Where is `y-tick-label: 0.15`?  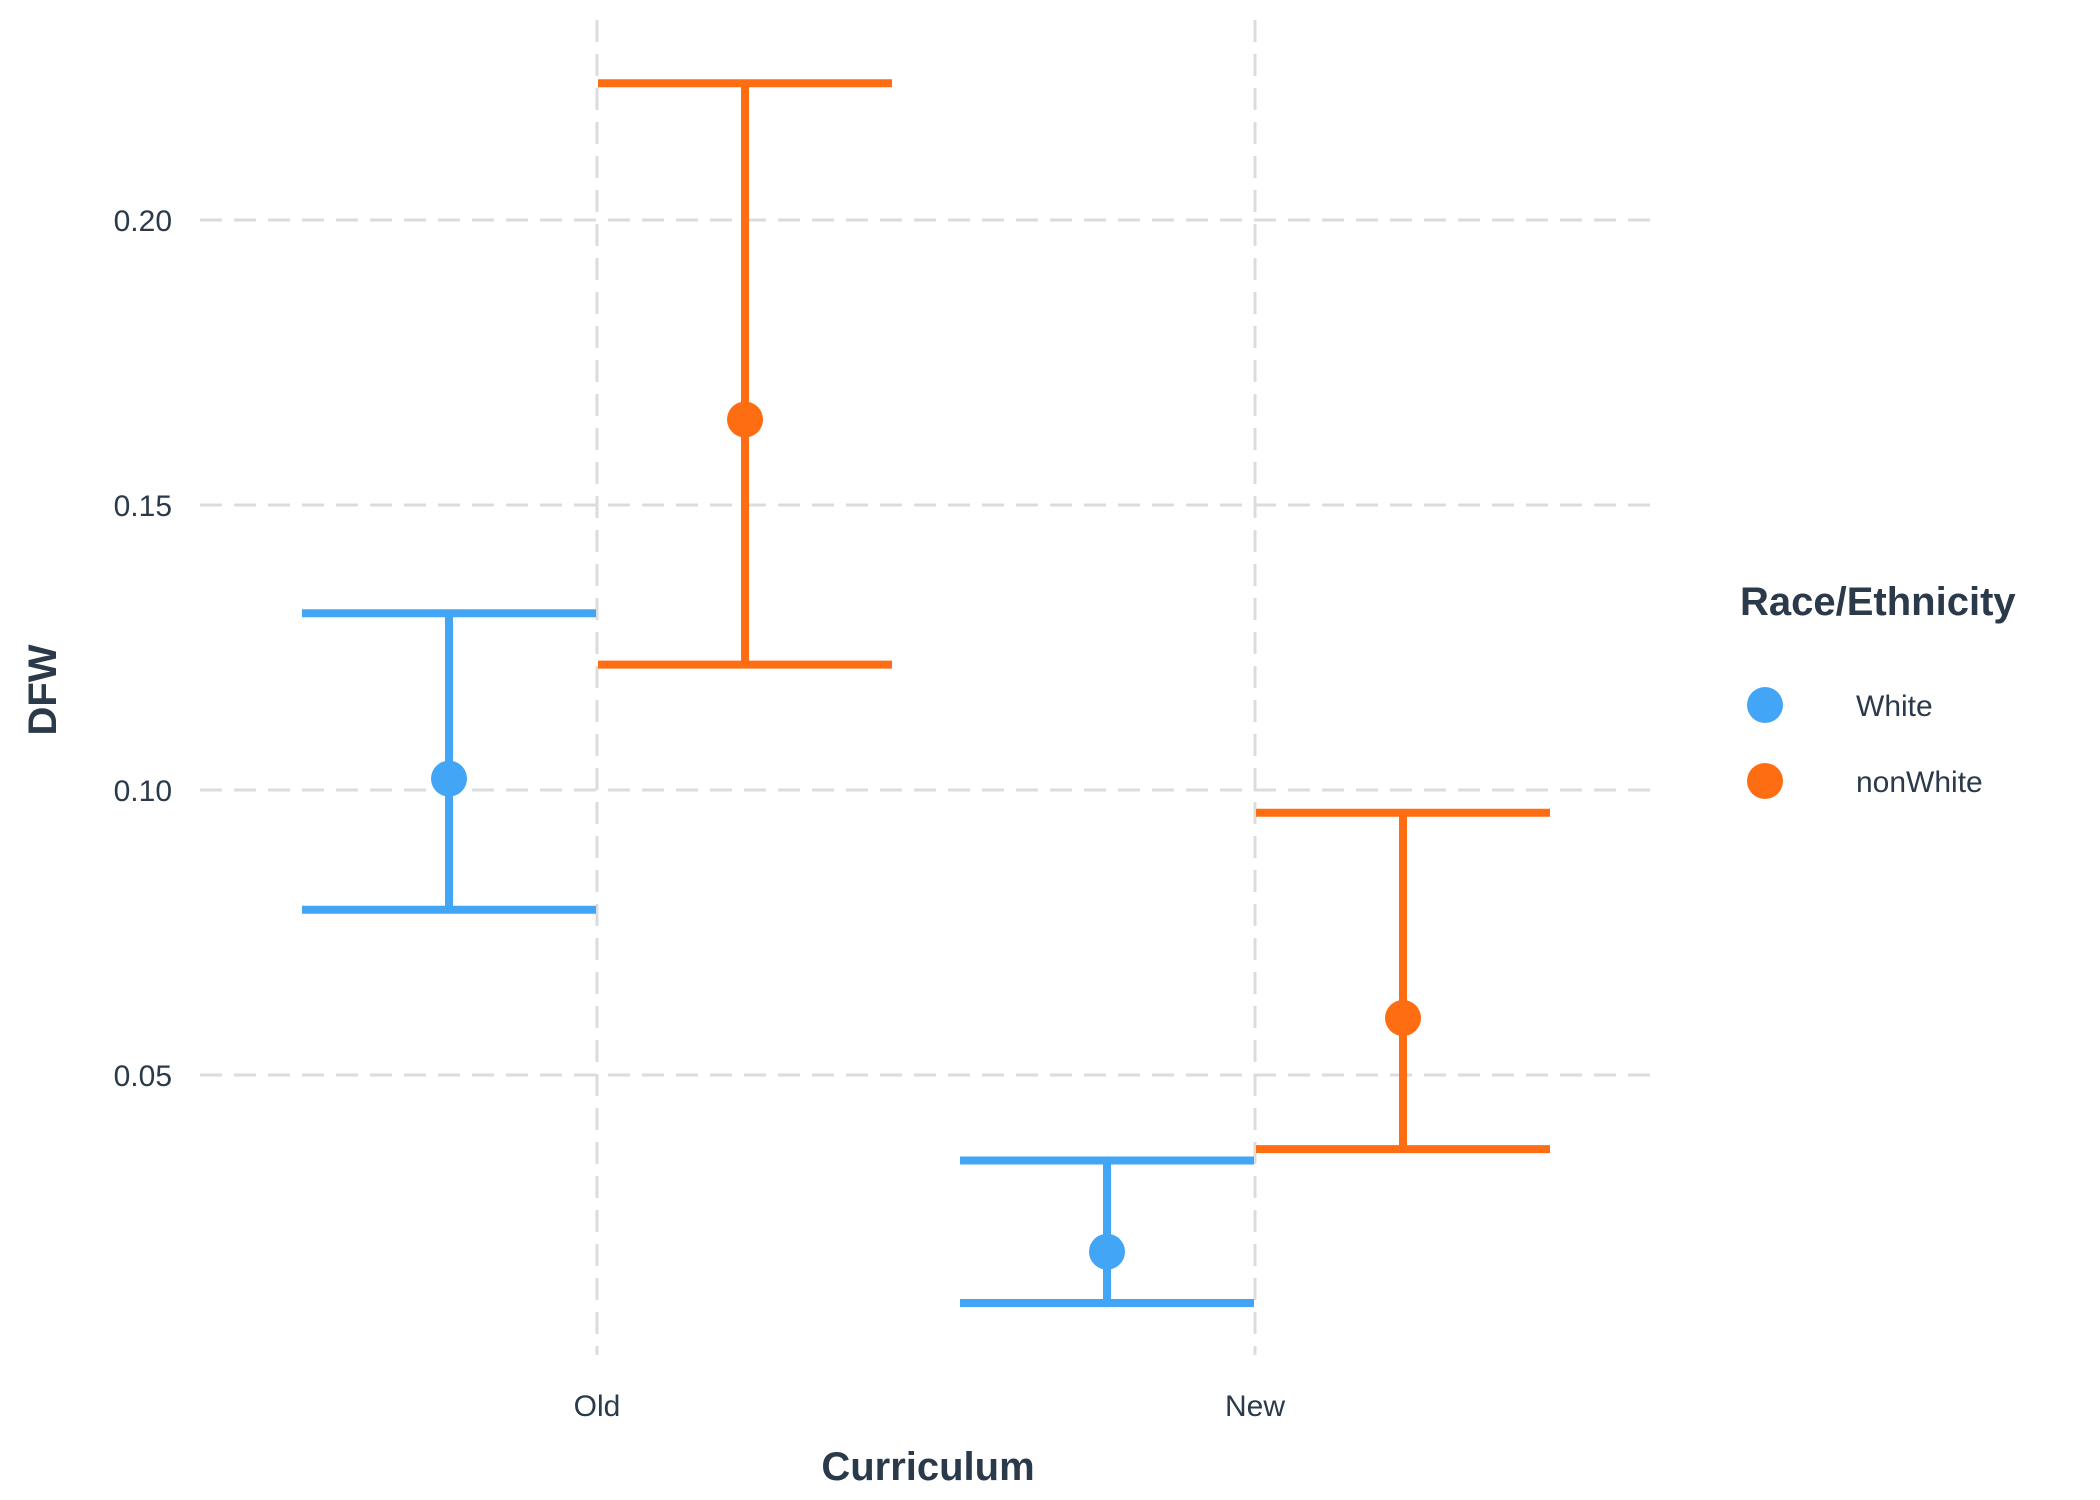 y-tick-label: 0.15 is located at coordinates (143, 506).